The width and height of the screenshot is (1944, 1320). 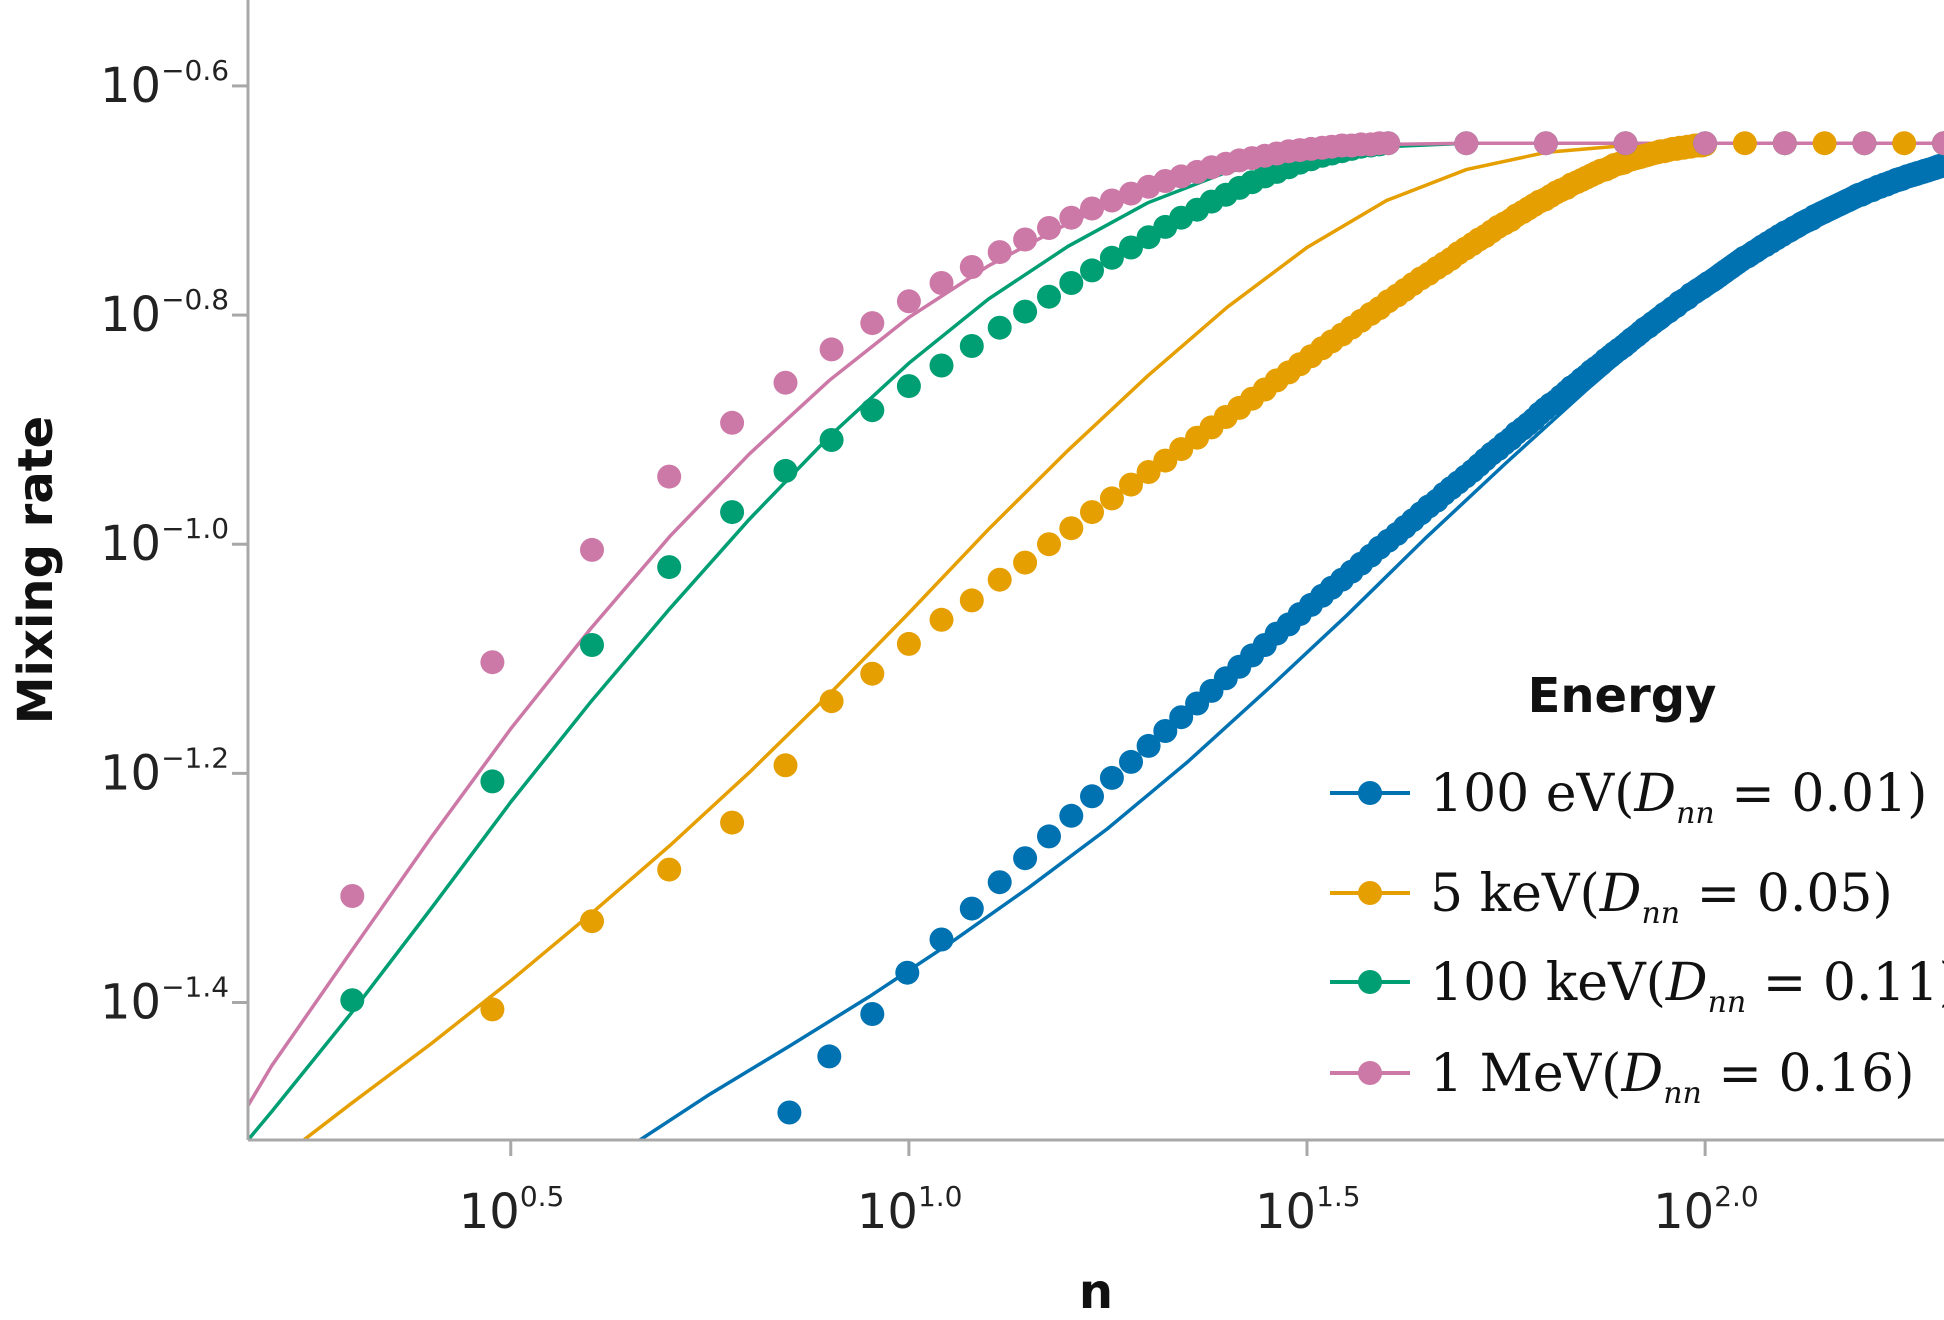 What do you see at coordinates (164, 542) in the screenshot?
I see `y-tick-label: 10−1.0` at bounding box center [164, 542].